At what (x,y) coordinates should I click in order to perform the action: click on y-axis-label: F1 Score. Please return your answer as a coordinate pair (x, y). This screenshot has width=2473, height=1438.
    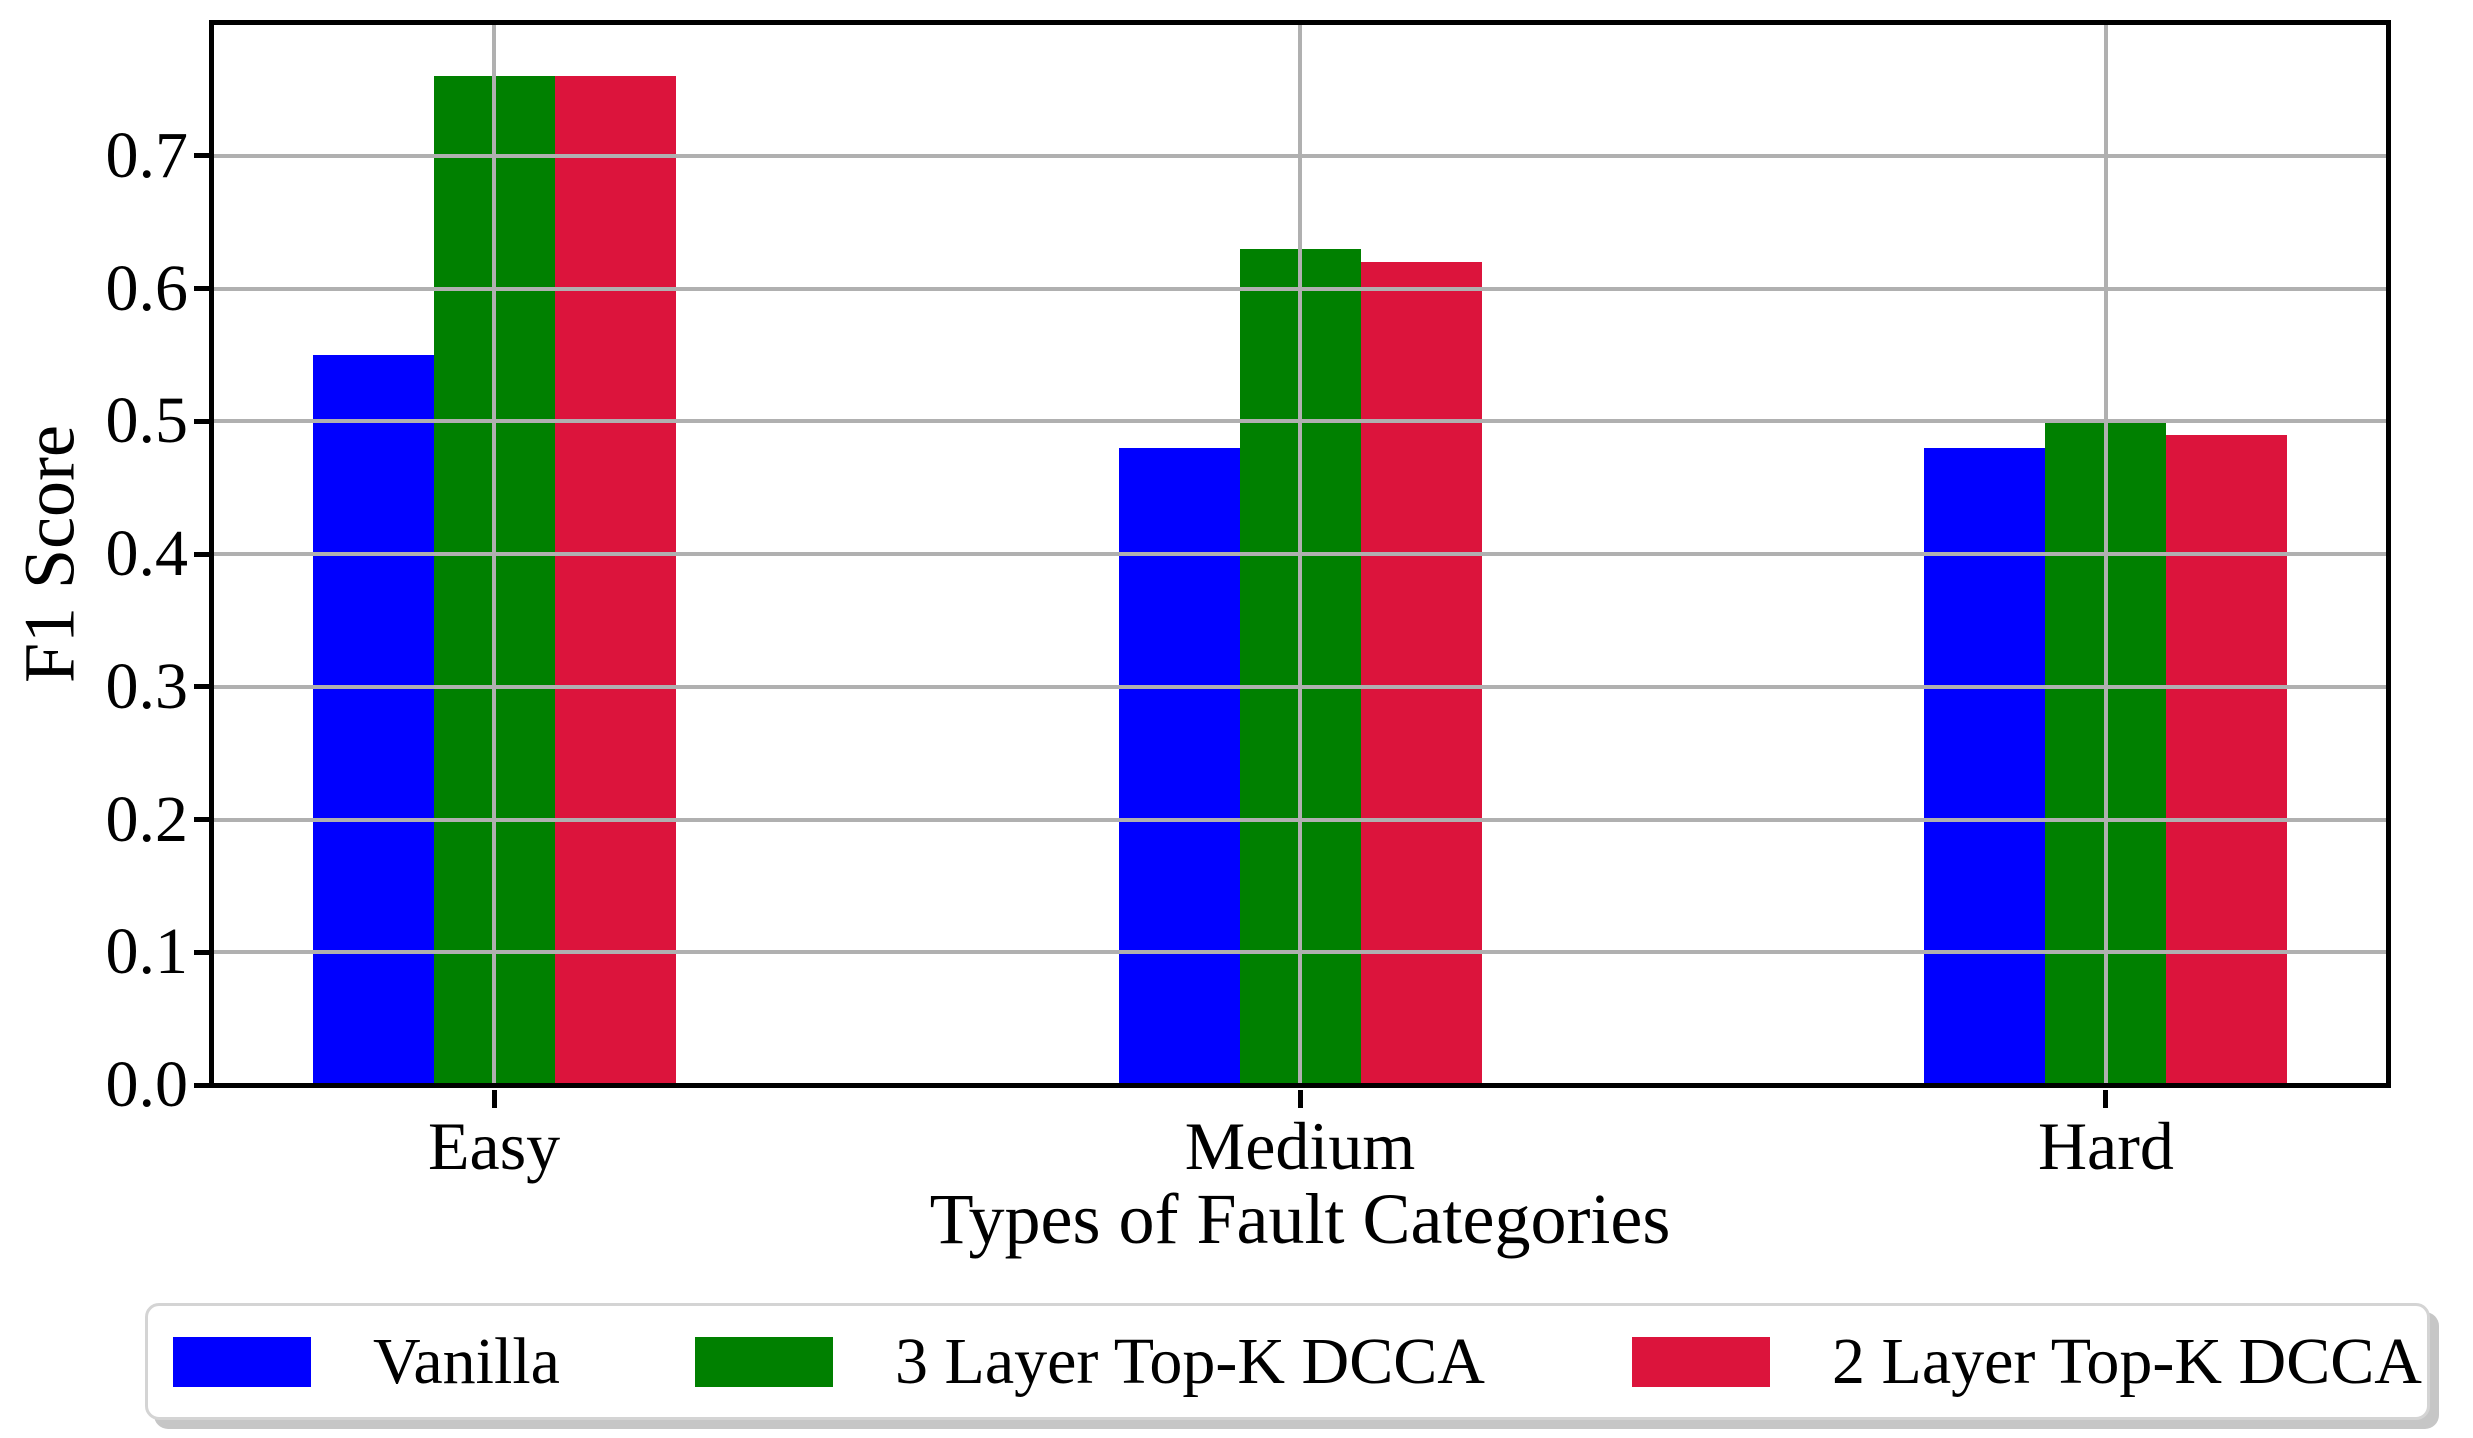
    Looking at the image, I should click on (49, 554).